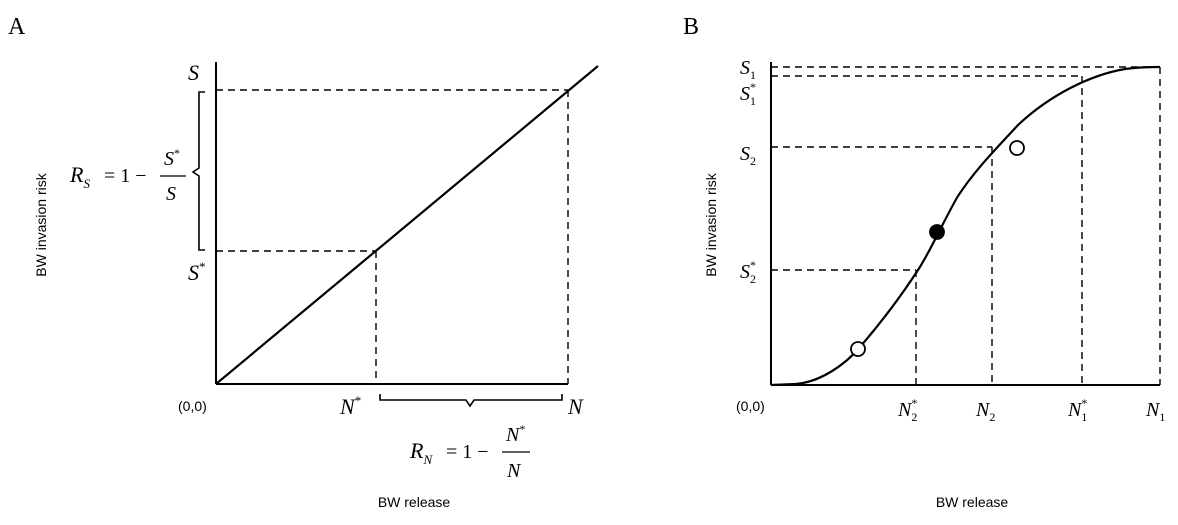 The image size is (1178, 525). I want to click on rs-equals: = 1 −, so click(125, 176).